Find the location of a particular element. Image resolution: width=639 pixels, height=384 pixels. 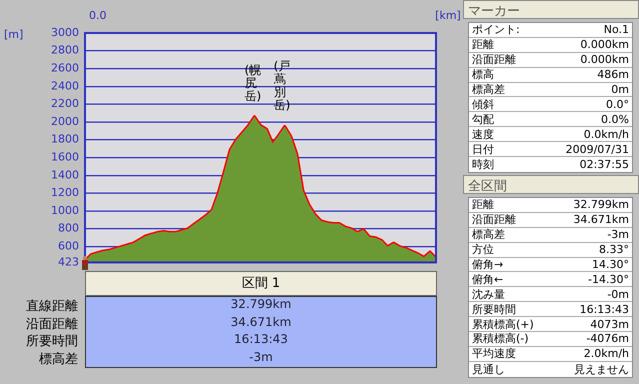

text: 8.33° is located at coordinates (614, 249).